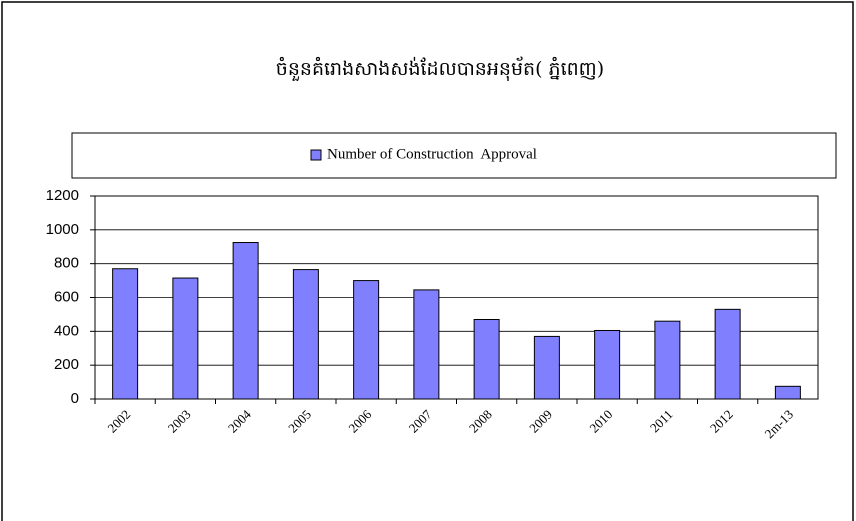 The image size is (856, 521). Describe the element at coordinates (66, 296) in the screenshot. I see `y-tick-label: 600` at that location.